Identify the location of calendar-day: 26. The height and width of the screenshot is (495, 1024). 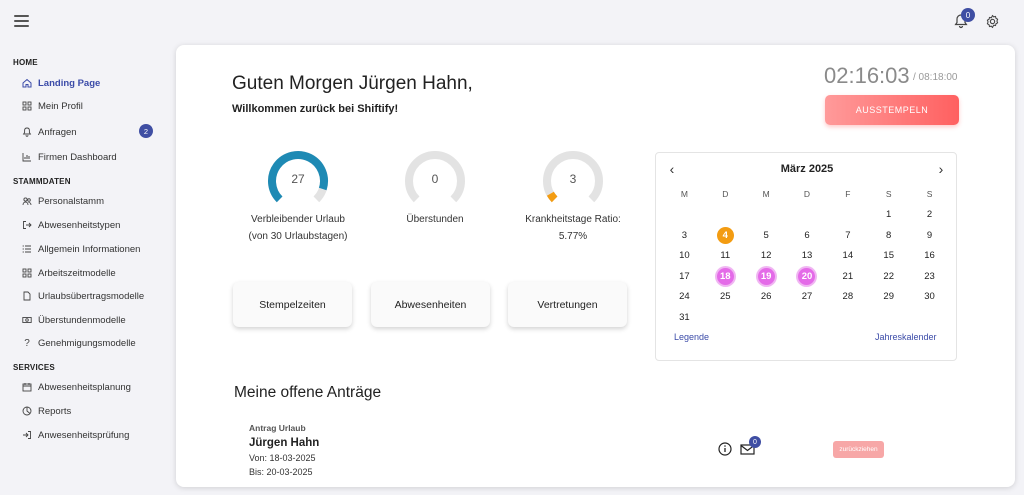
(766, 297).